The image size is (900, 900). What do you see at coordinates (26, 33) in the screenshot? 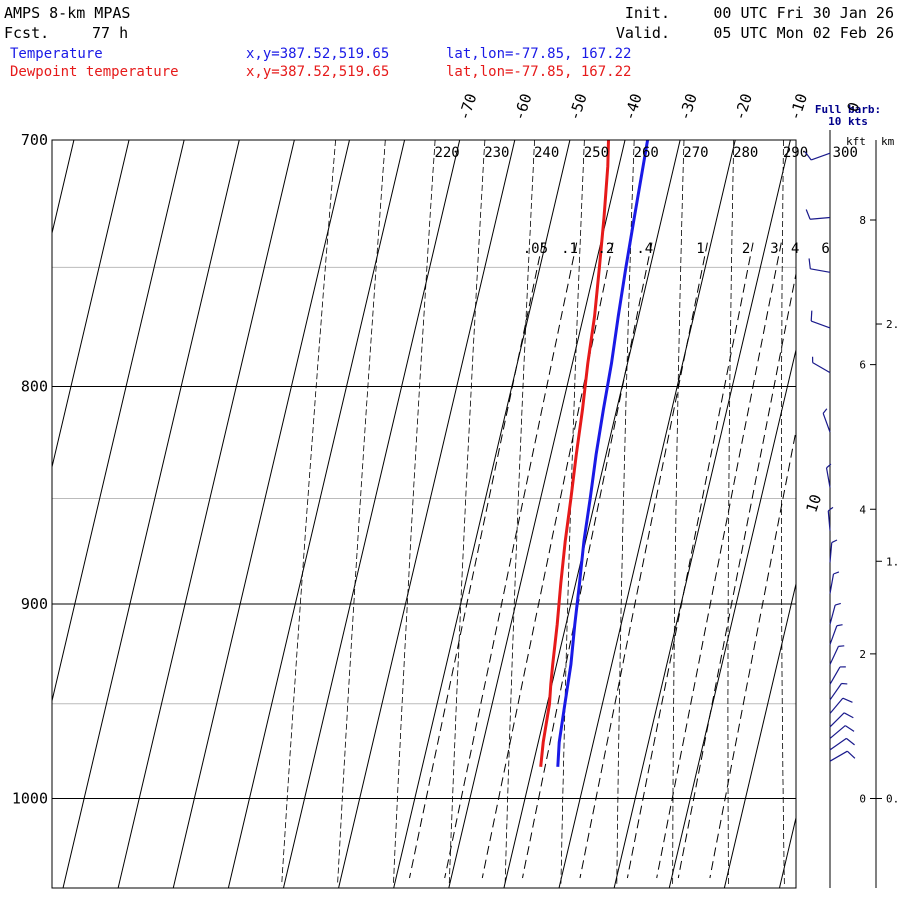
I see `fcst-label: Fcst.` at bounding box center [26, 33].